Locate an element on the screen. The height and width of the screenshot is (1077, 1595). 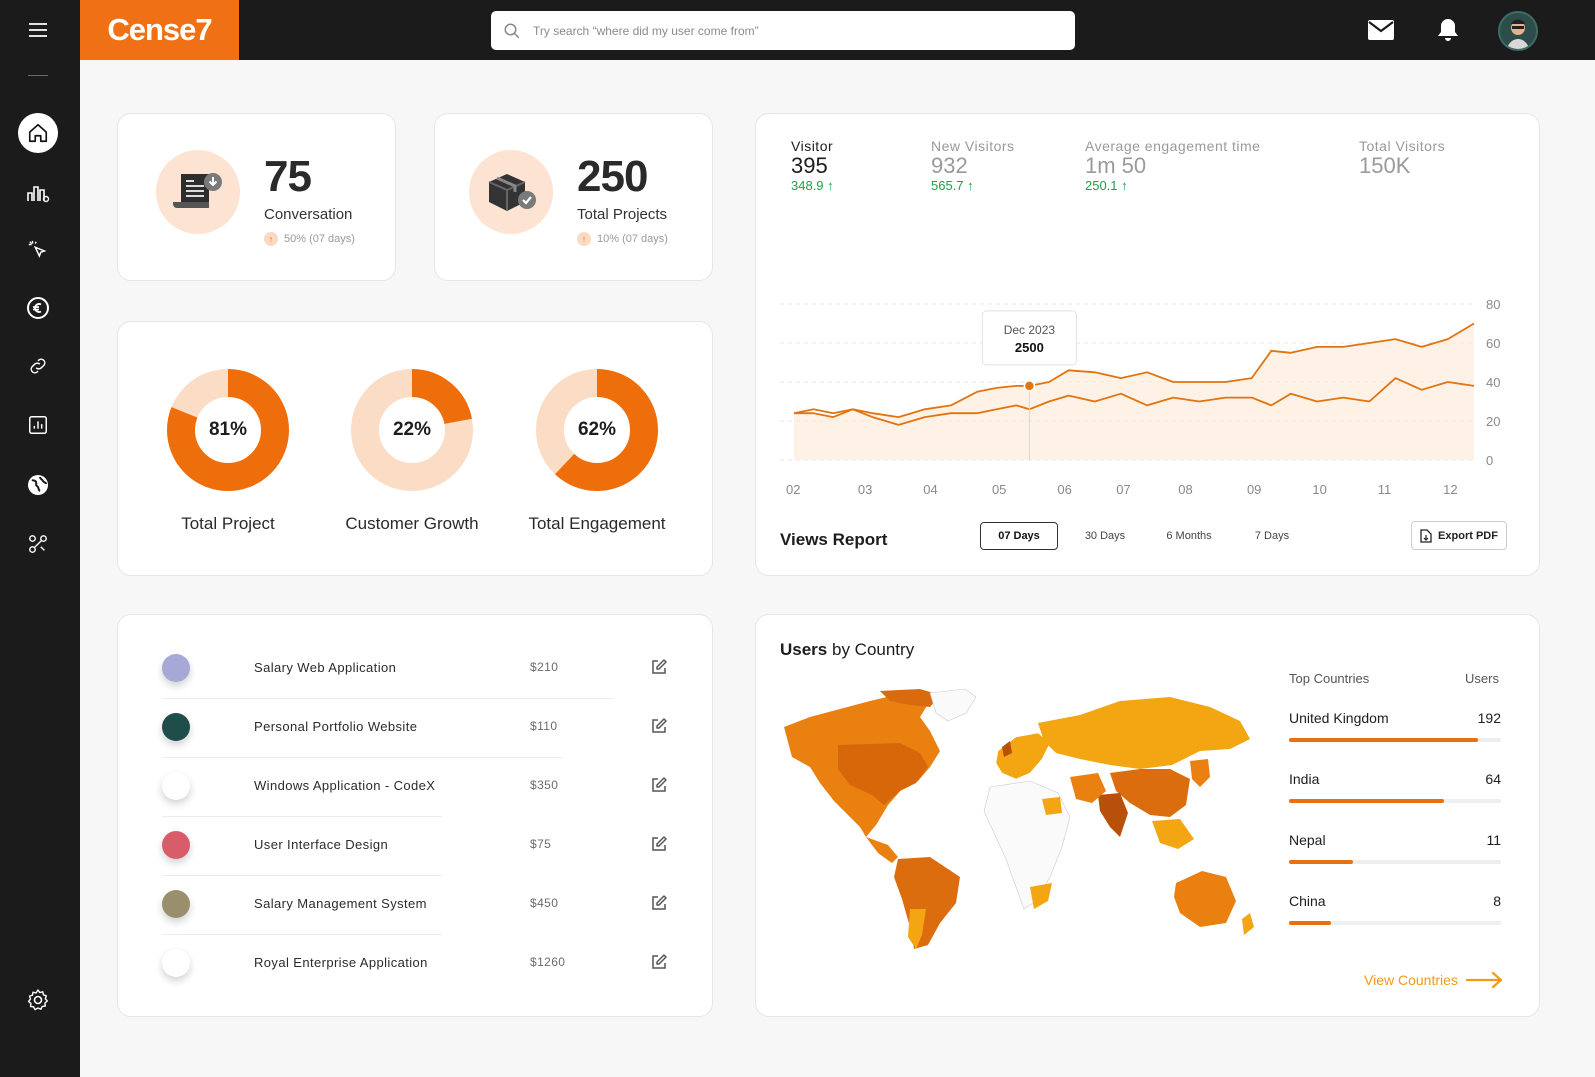
conversation-count: 75 is located at coordinates (288, 176).